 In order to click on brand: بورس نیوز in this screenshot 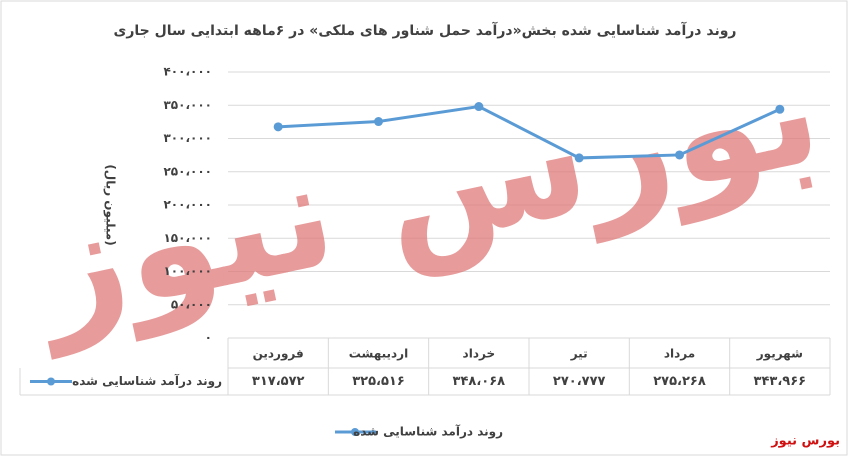, I will do `click(805, 441)`.